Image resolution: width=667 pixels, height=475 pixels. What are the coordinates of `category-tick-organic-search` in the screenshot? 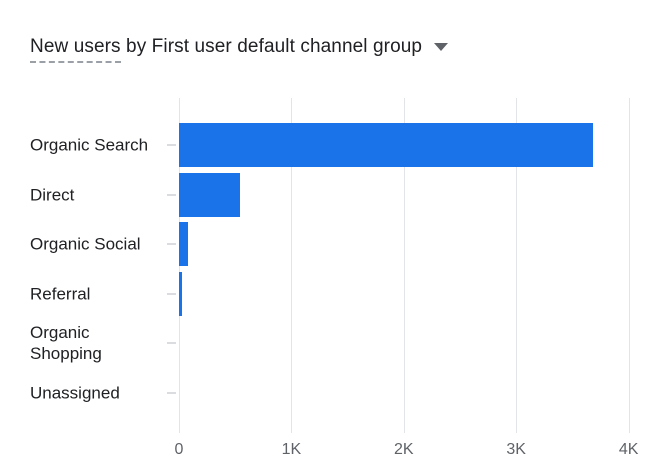 It's located at (171, 145).